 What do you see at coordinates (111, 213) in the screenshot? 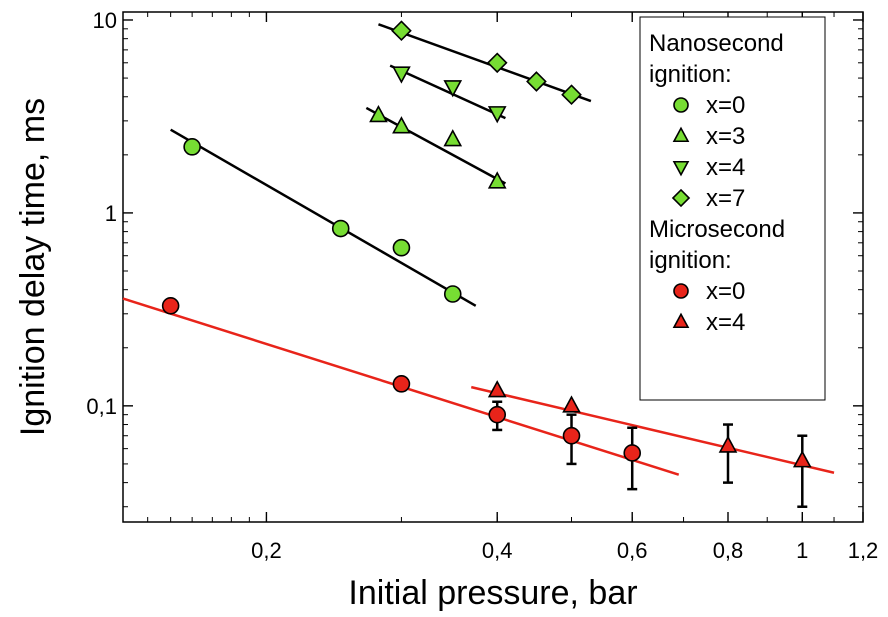
I see `y-tick-label: 1` at bounding box center [111, 213].